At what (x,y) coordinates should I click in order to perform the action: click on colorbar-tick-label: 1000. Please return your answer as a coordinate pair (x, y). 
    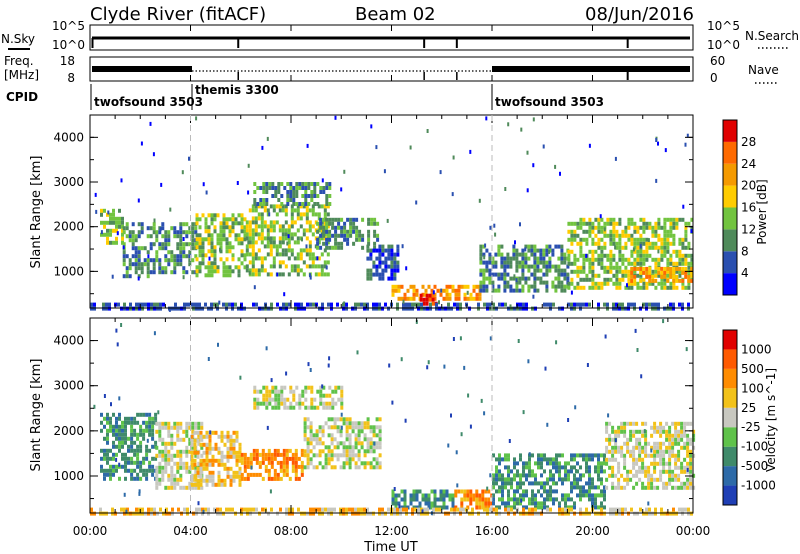
    Looking at the image, I should click on (756, 349).